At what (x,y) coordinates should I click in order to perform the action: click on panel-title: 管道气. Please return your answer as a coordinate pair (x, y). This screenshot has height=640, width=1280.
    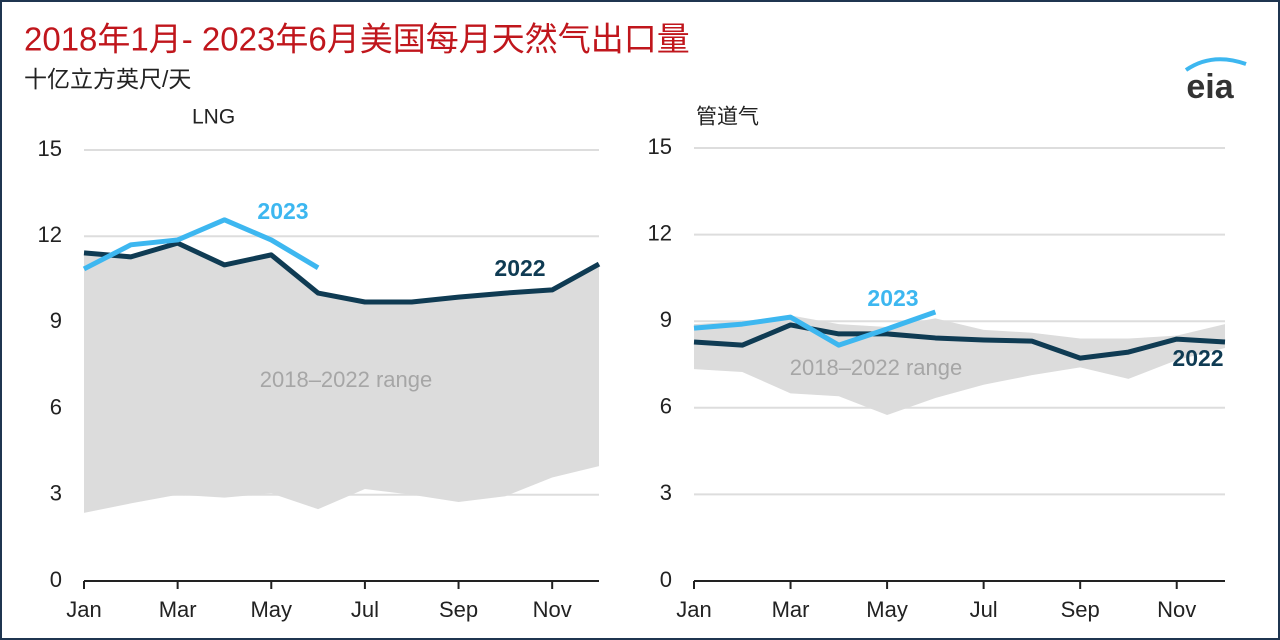
    Looking at the image, I should click on (727, 117).